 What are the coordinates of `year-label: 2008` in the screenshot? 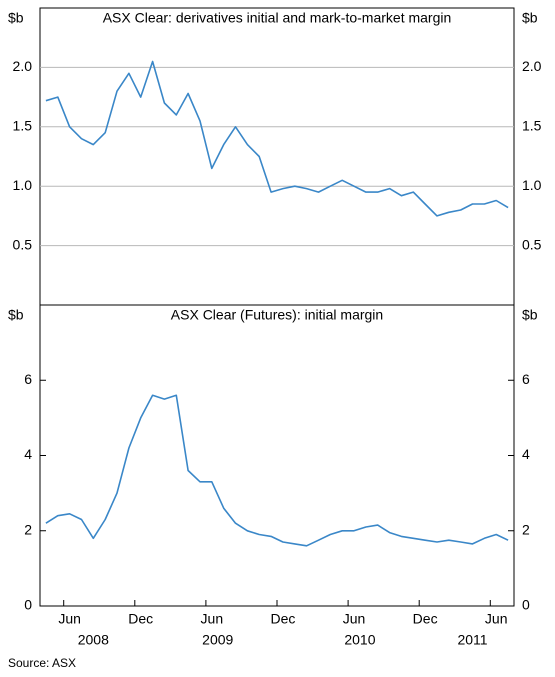 It's located at (93, 640).